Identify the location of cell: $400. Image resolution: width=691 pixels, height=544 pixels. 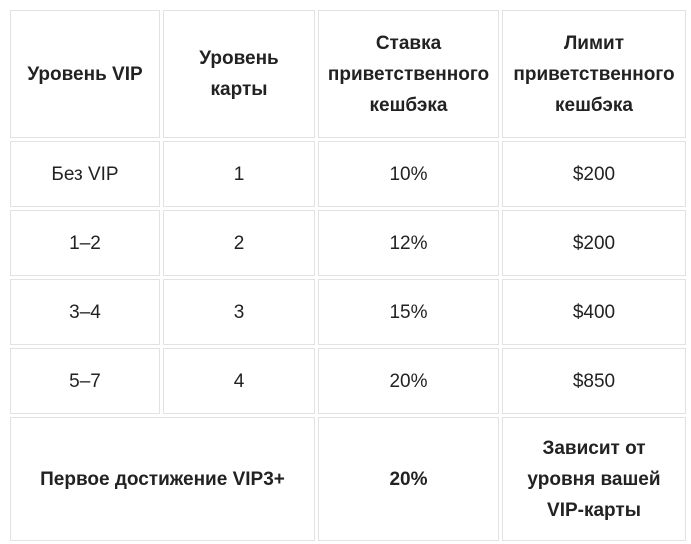
(594, 312).